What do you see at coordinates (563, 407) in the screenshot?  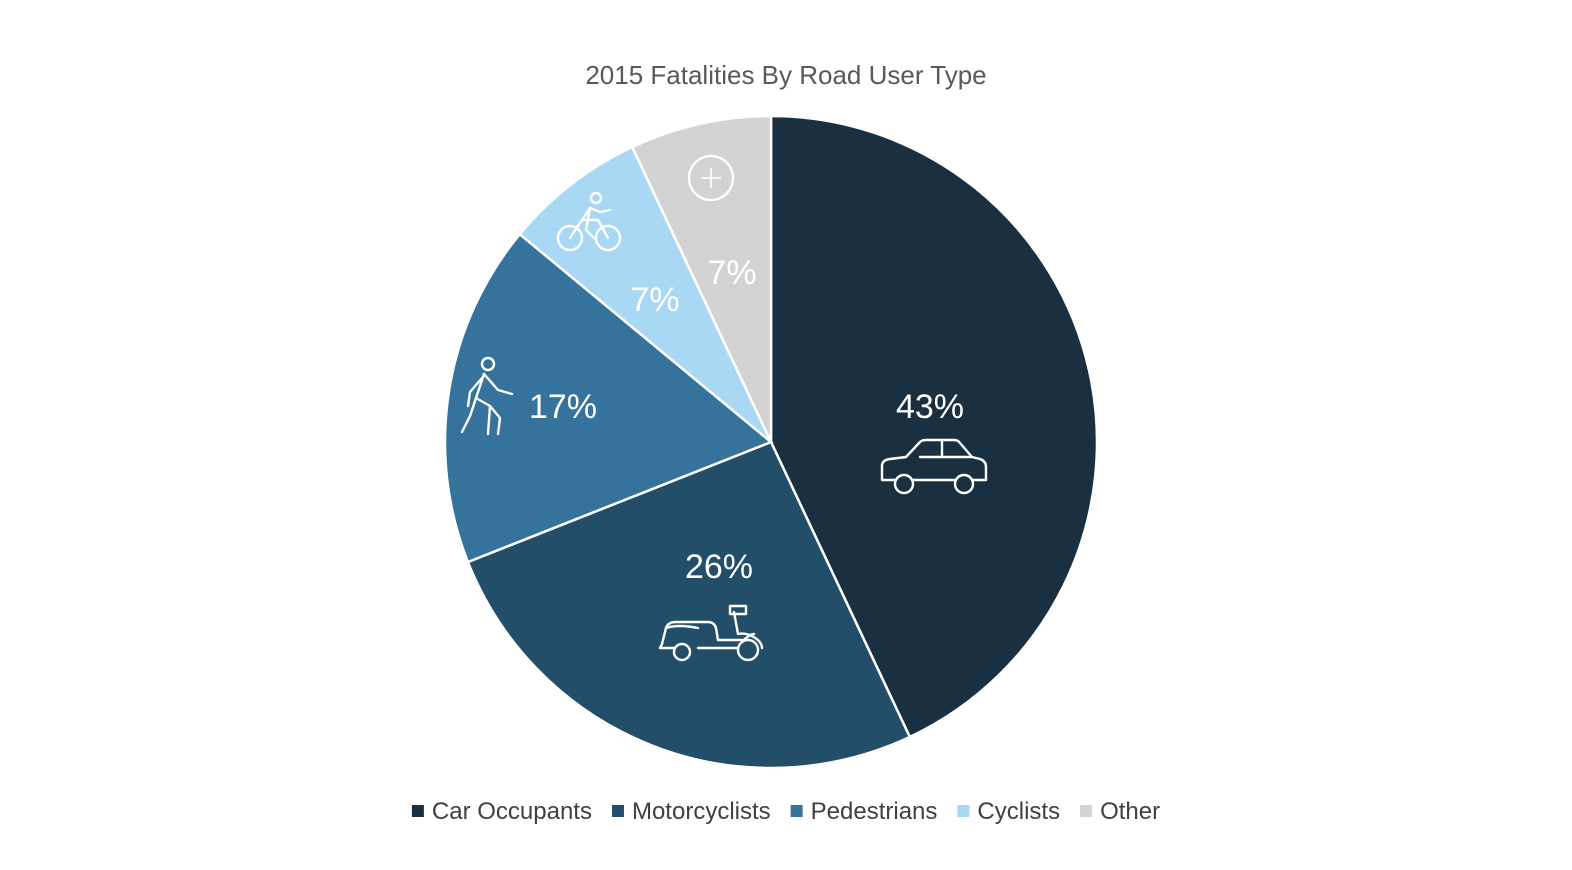 I see `data-label-pedestrians: 17%` at bounding box center [563, 407].